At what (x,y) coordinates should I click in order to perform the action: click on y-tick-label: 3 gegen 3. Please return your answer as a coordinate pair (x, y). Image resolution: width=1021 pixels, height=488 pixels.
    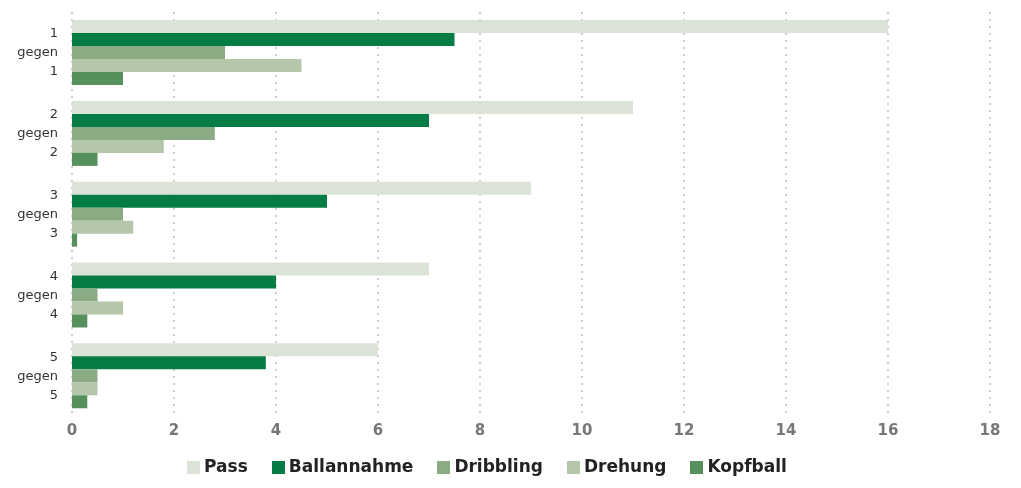
    Looking at the image, I should click on (37, 213).